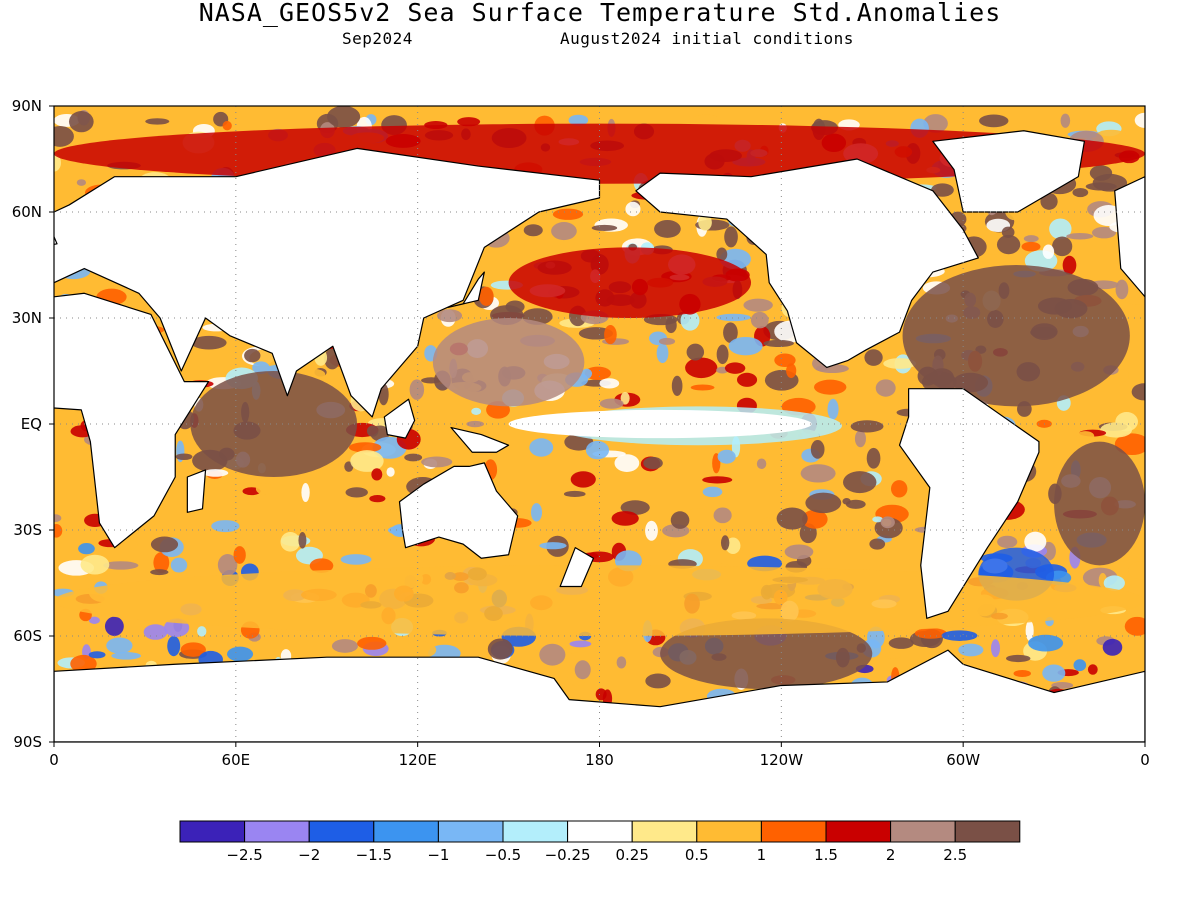 Image resolution: width=1200 pixels, height=900 pixels. I want to click on anomaly-region-east-atlantic-south-warm, so click(1099, 503).